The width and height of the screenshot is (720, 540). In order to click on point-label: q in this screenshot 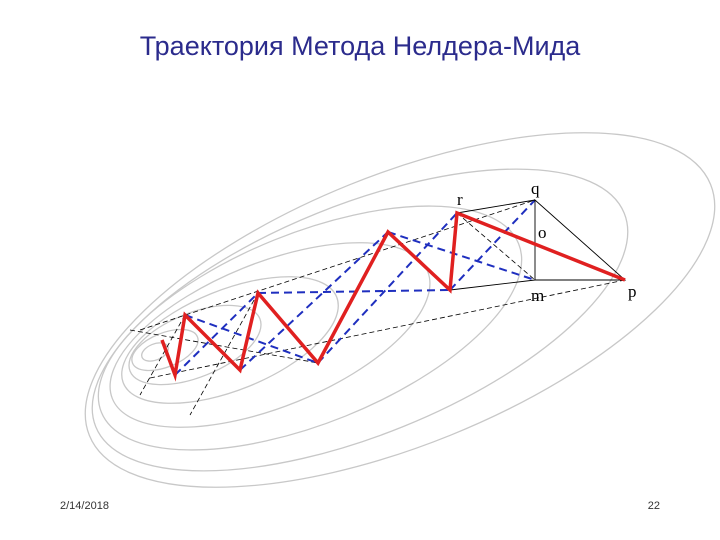, I will do `click(535, 188)`.